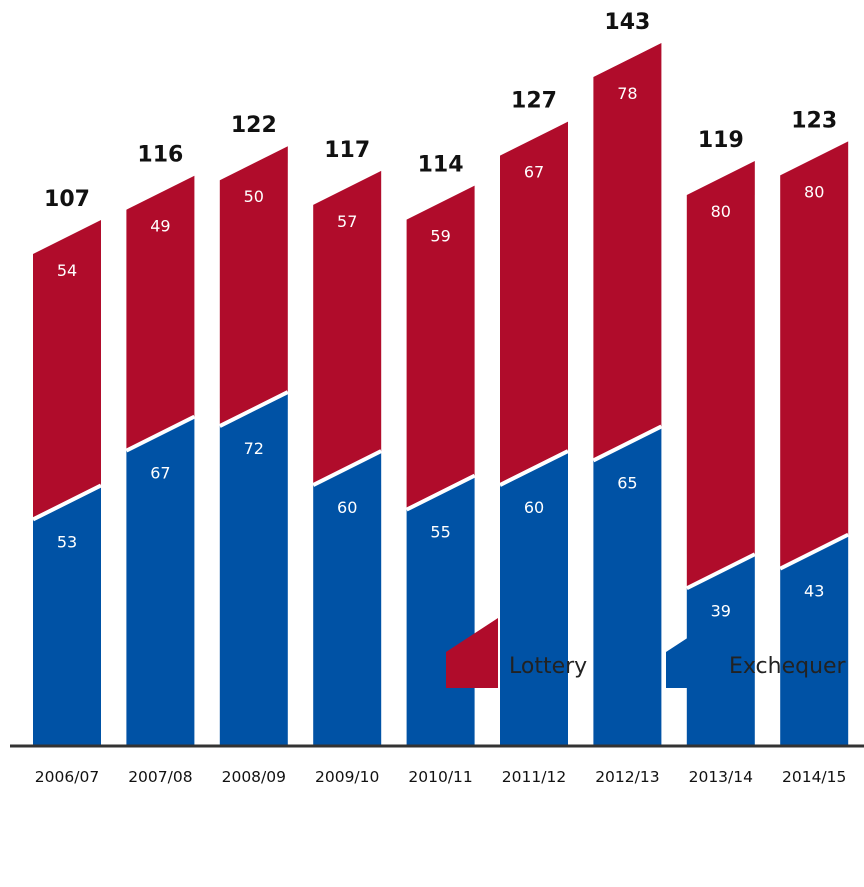 The width and height of the screenshot is (864, 887). I want to click on data-label-lottery: 78, so click(627, 93).